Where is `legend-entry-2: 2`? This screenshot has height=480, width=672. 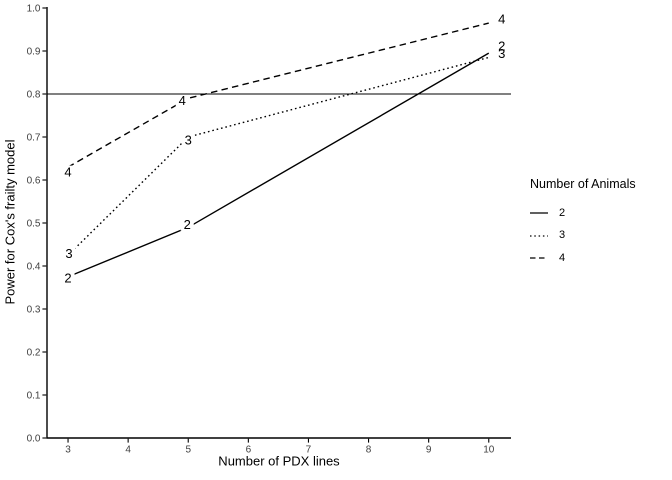
legend-entry-2: 2 is located at coordinates (583, 213).